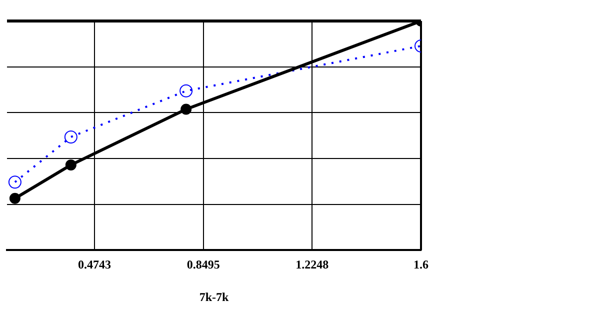 The image size is (592, 309). What do you see at coordinates (421, 264) in the screenshot?
I see `x-tick-label: 1.6` at bounding box center [421, 264].